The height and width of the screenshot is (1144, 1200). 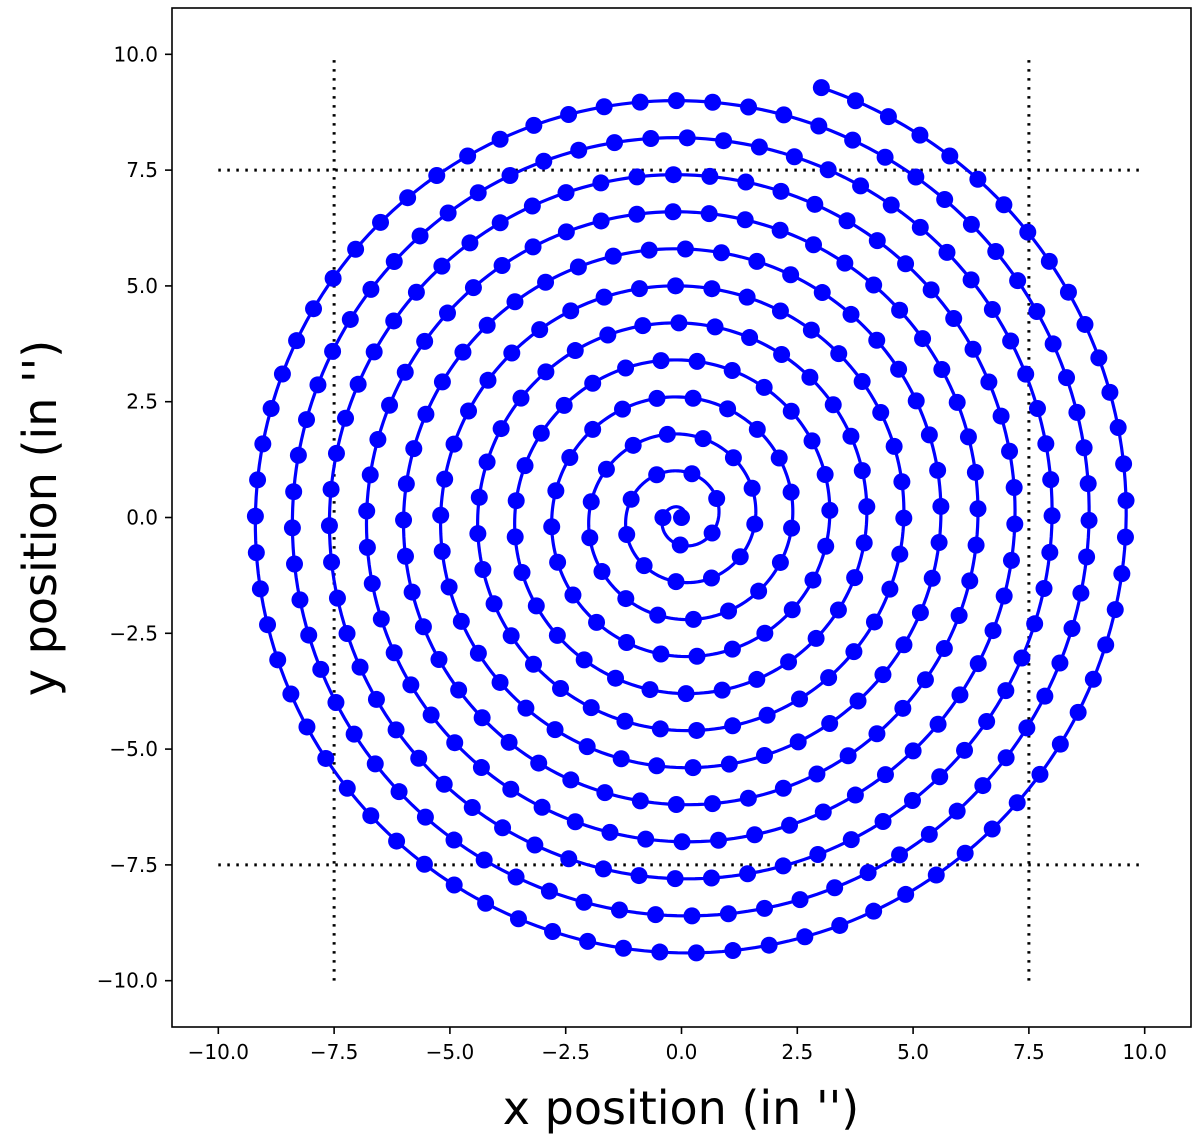 What do you see at coordinates (797, 1052) in the screenshot?
I see `x-tick-label: 2.5` at bounding box center [797, 1052].